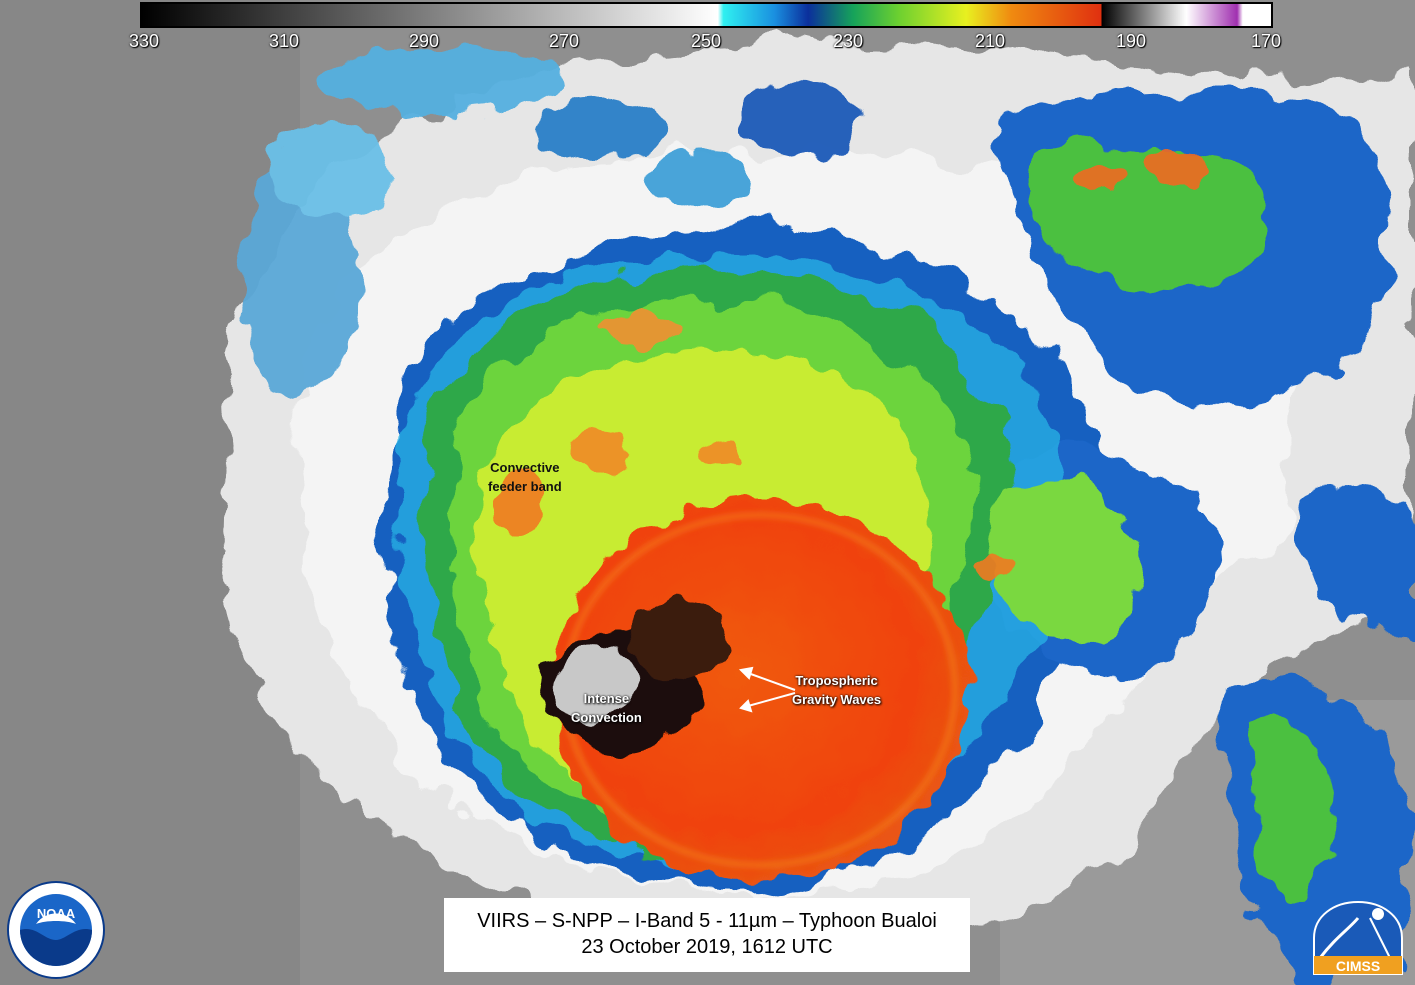 Image resolution: width=1415 pixels, height=985 pixels. I want to click on gravity-waves-label: Tropospheric Gravity Waves, so click(836, 690).